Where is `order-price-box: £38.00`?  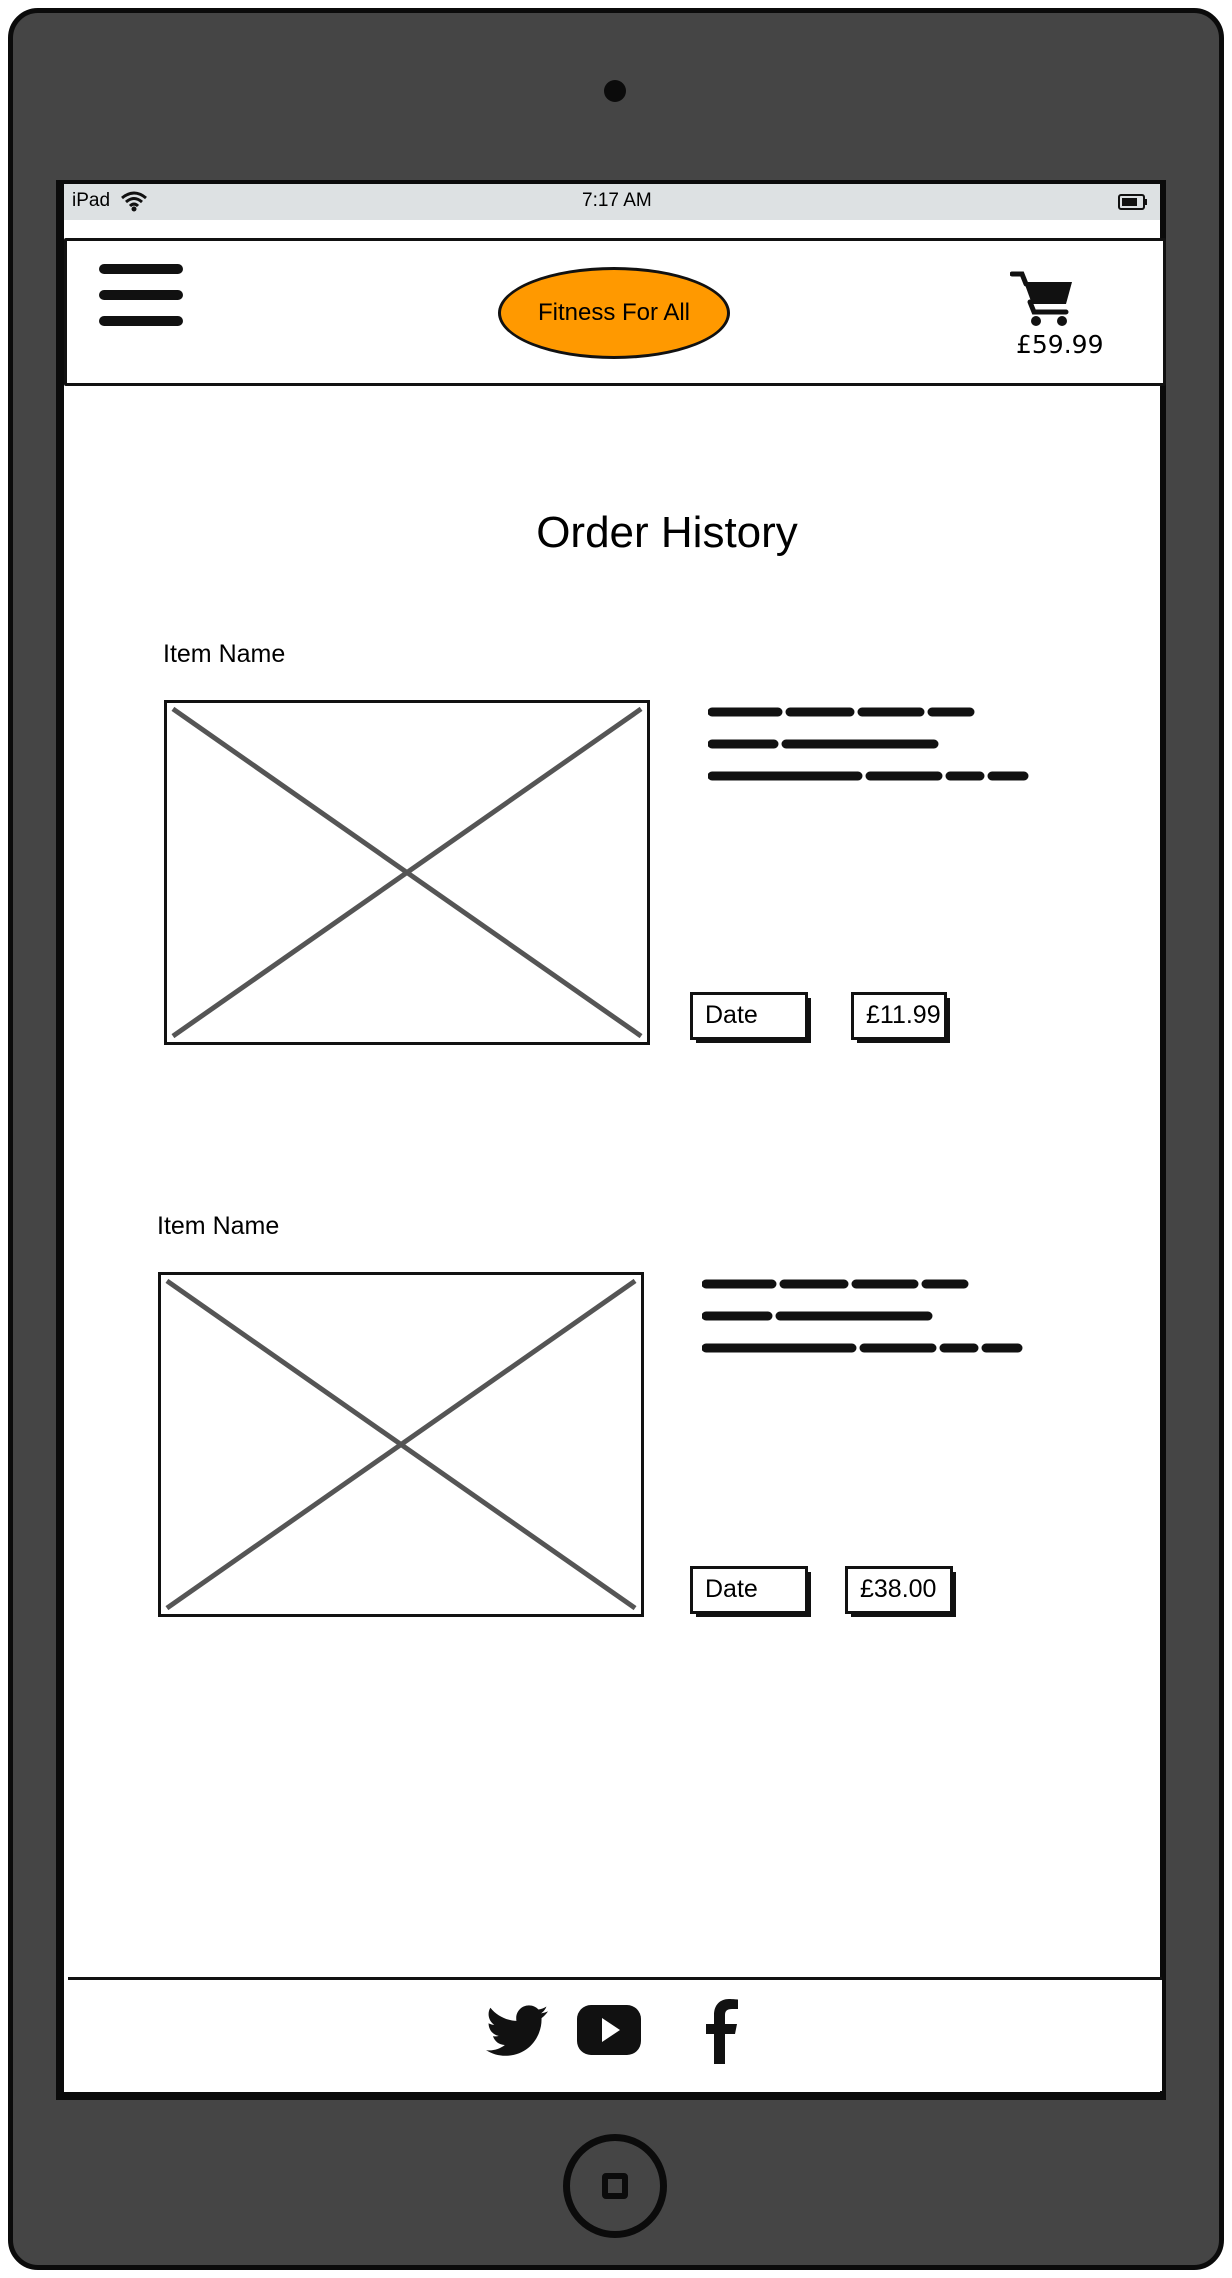 order-price-box: £38.00 is located at coordinates (900, 1591).